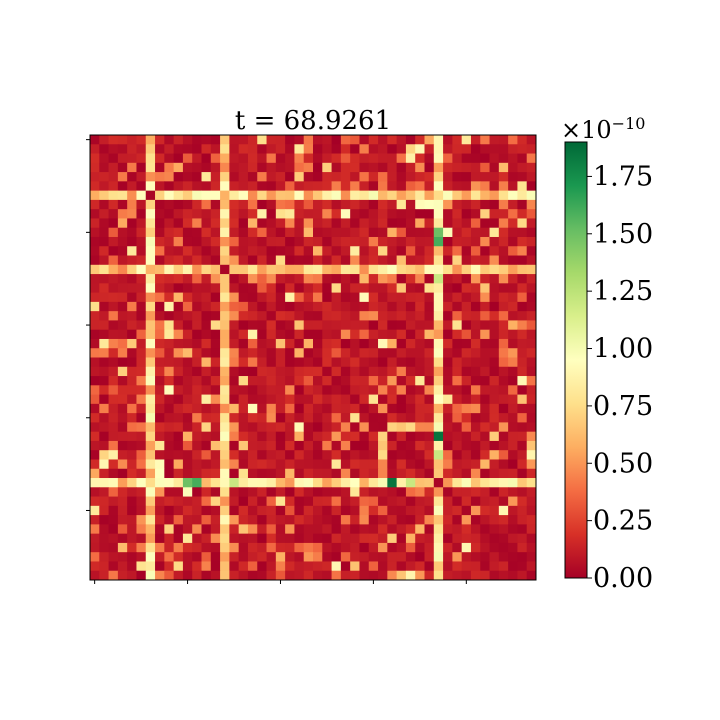 The height and width of the screenshot is (720, 720). What do you see at coordinates (623, 521) in the screenshot?
I see `colorbar-tick-label: 0.25` at bounding box center [623, 521].